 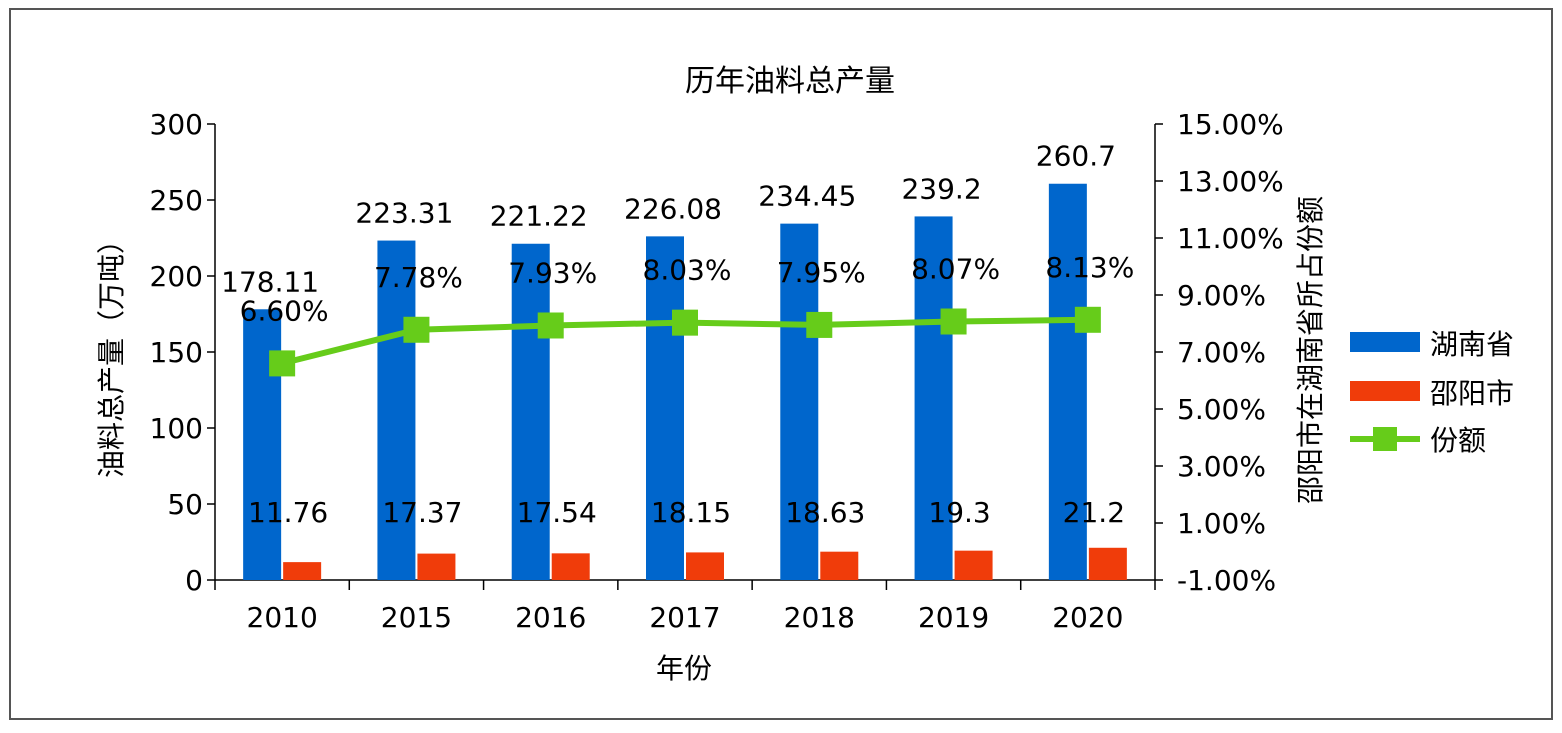 What do you see at coordinates (1226, 580) in the screenshot?
I see `y2-tick-label: -1.00%` at bounding box center [1226, 580].